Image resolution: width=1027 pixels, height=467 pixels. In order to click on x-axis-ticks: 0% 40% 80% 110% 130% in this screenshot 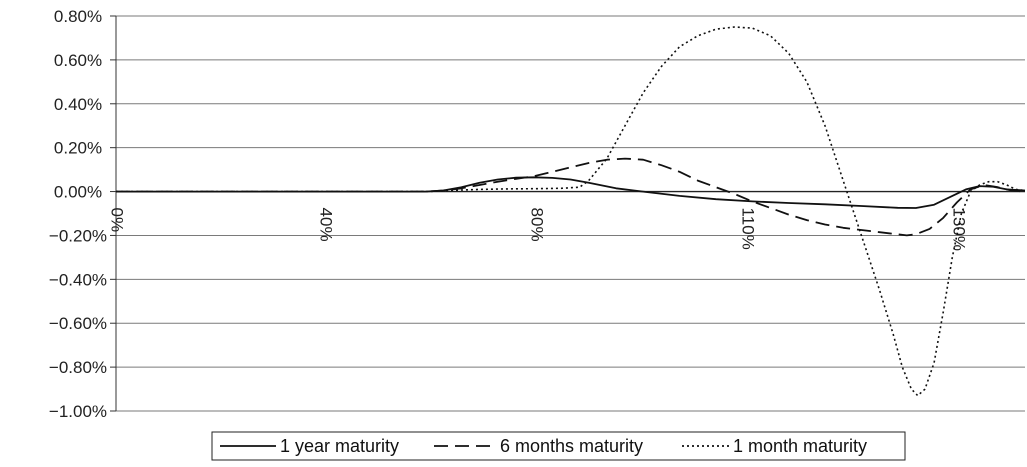, I will do `click(538, 229)`.